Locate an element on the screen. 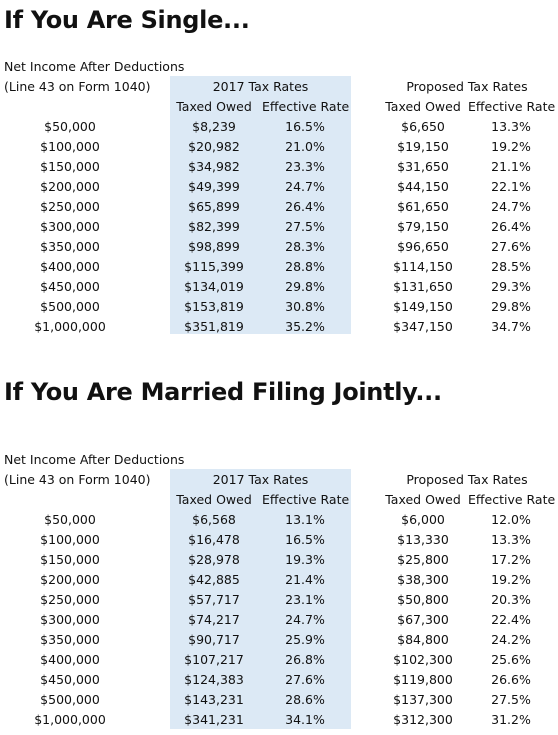 This screenshot has height=735, width=558. table-row: $450,000 $134,019 29.8% $131,650 29.3% is located at coordinates (279, 287).